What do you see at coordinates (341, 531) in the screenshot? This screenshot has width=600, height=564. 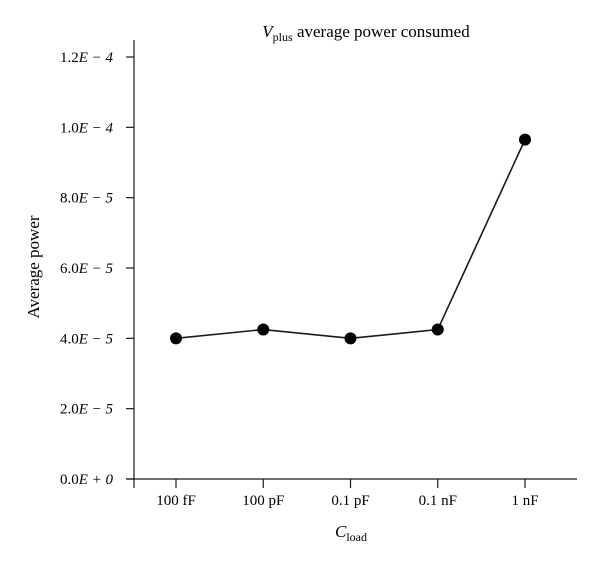 I see `x-axis-label-variable: C` at bounding box center [341, 531].